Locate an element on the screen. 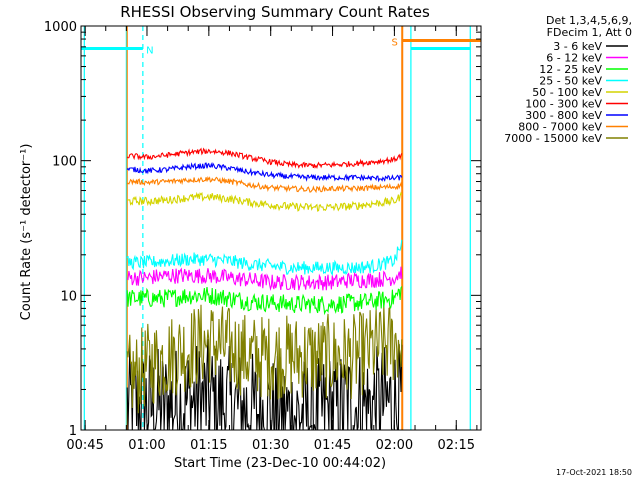 This screenshot has width=640, height=480. x-tick-label: 01:30 is located at coordinates (270, 445).